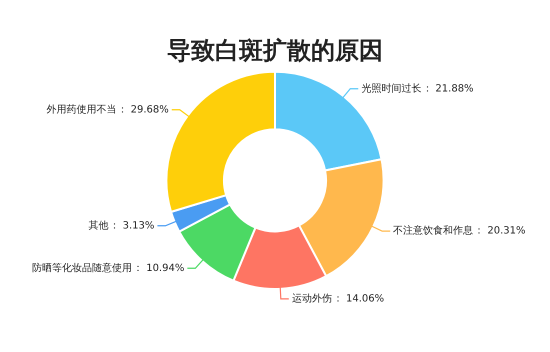 The image size is (550, 352). I want to click on slice-label: 外用药使用不当, so click(81, 109).